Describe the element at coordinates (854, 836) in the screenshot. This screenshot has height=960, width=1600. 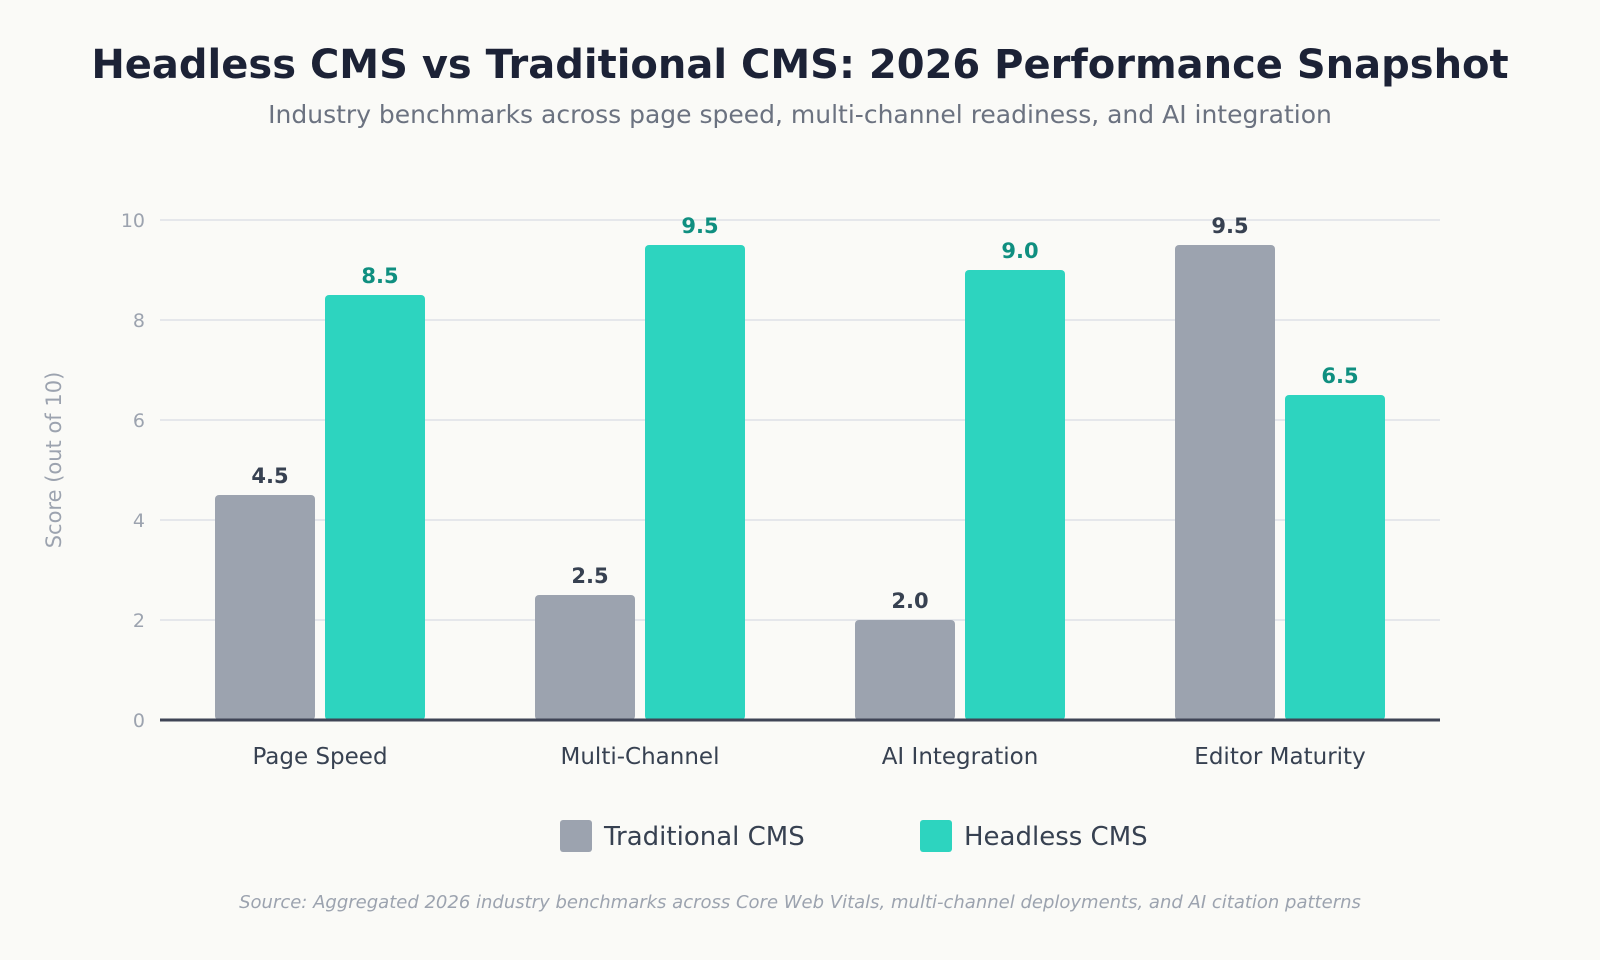
I see `legend: Traditional CMS Headless CMS` at that location.